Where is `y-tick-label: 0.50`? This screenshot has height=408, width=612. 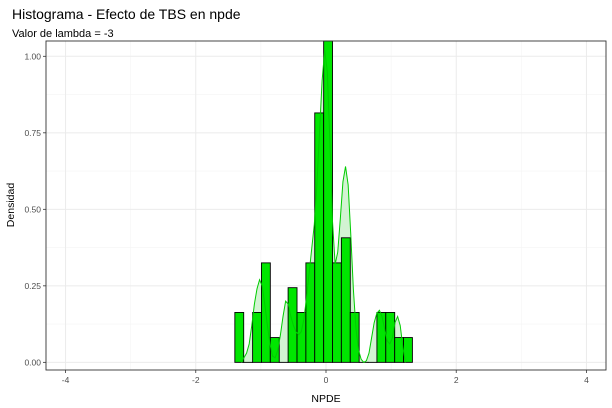 y-tick-label: 0.50 is located at coordinates (32, 209).